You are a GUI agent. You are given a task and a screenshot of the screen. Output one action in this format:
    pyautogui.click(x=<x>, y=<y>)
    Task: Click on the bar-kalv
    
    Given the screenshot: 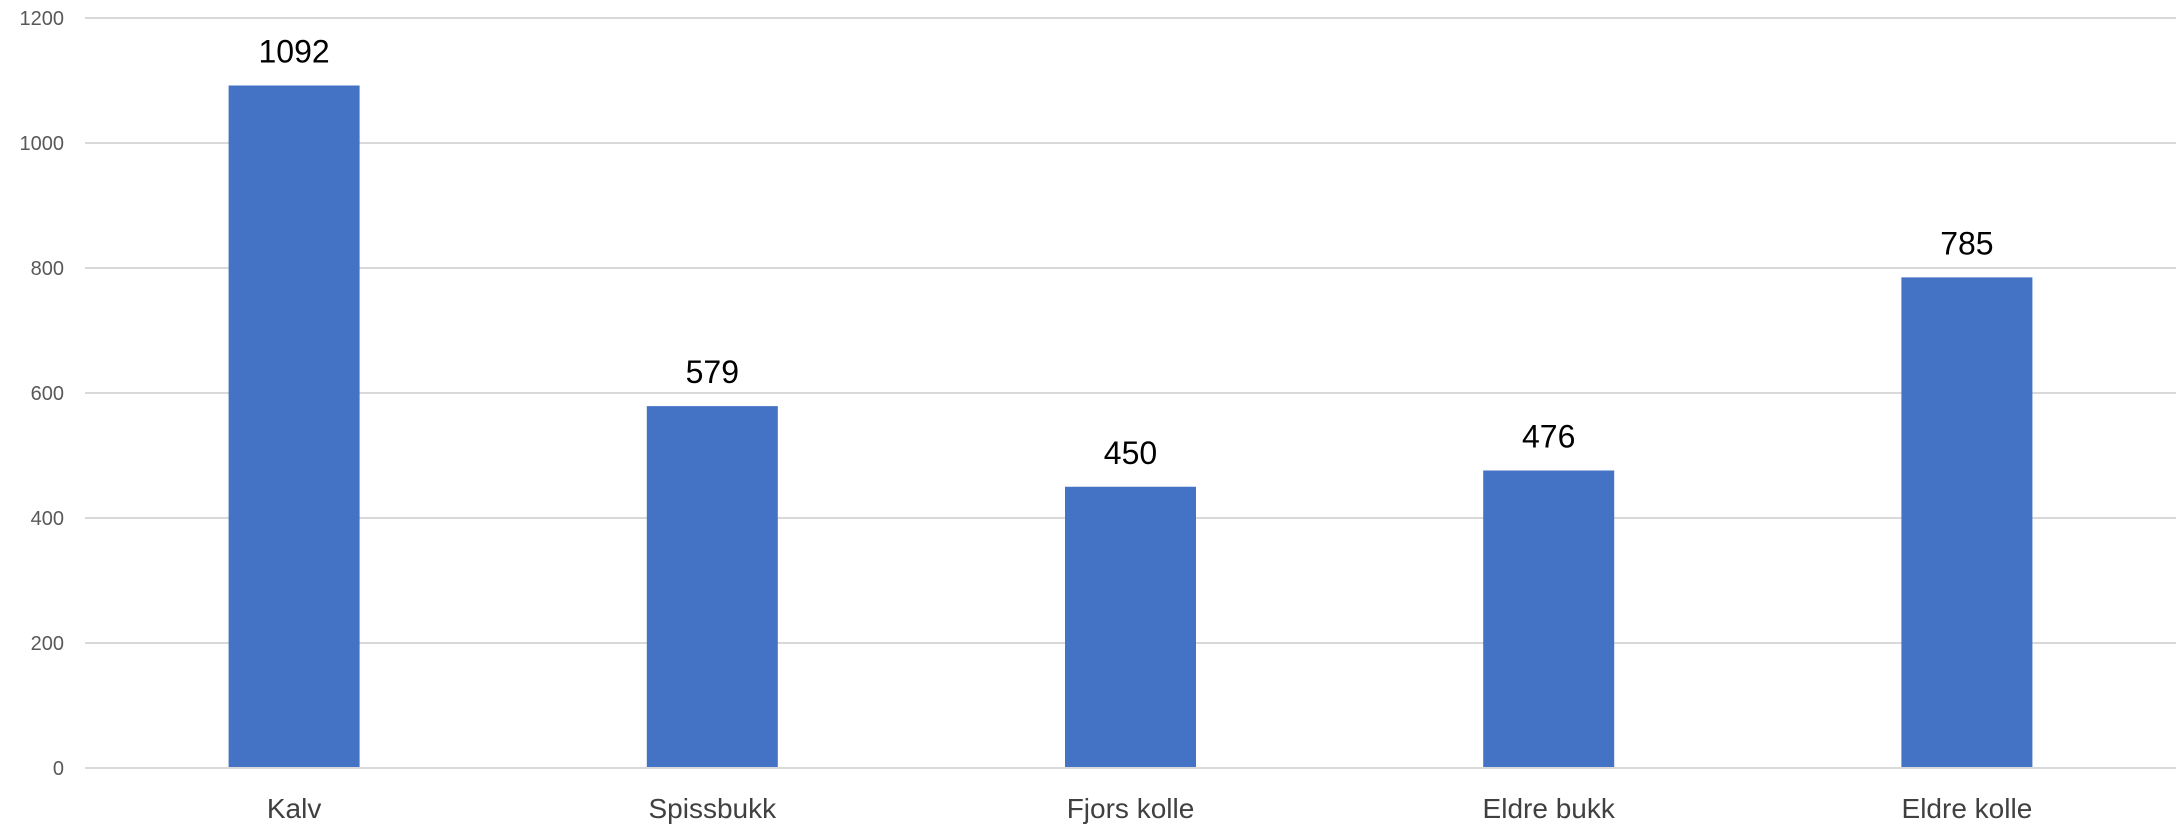 What is the action you would take?
    pyautogui.click(x=294, y=426)
    